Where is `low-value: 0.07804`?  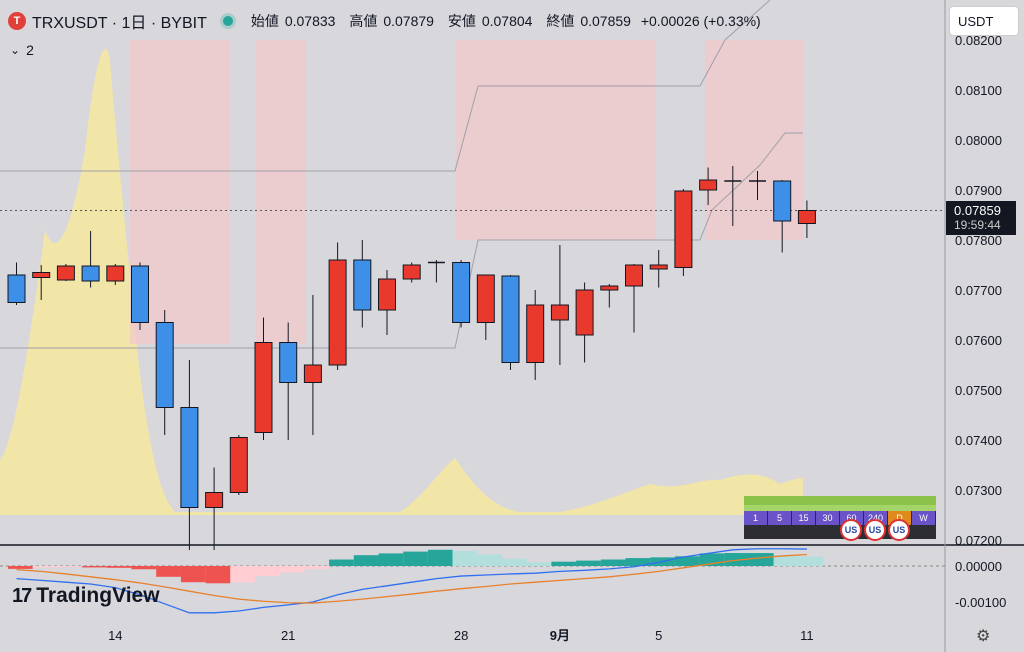 low-value: 0.07804 is located at coordinates (507, 21).